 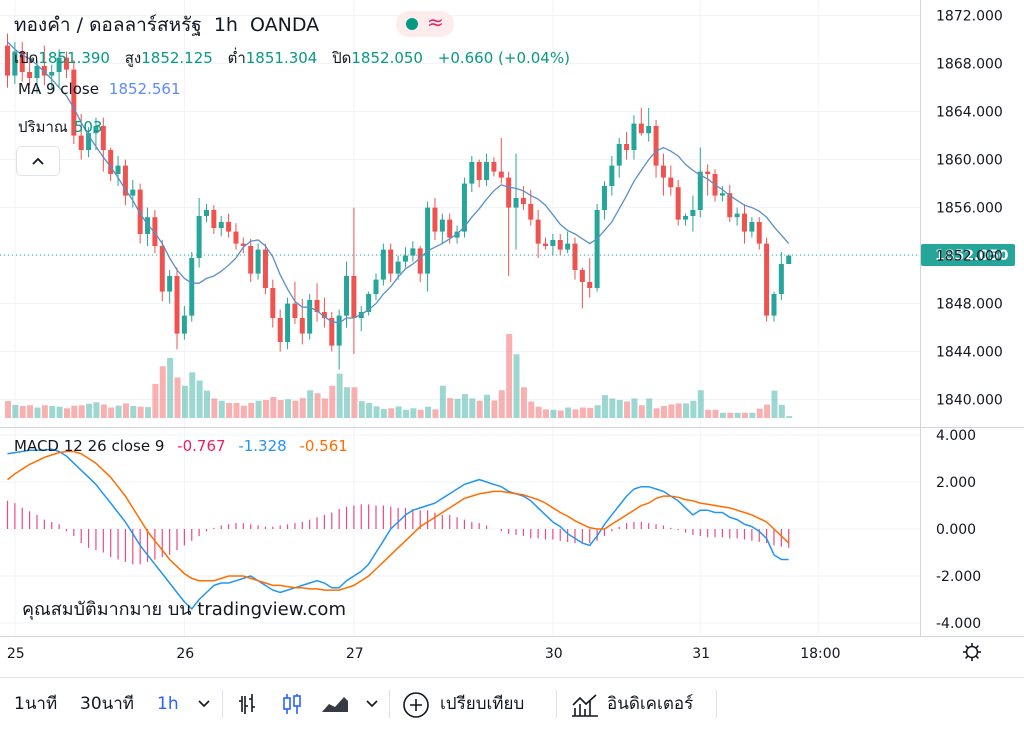 What do you see at coordinates (169, 25) in the screenshot?
I see `symbol-header: ทองคำ / ดอลลาร์สหรัฐ 1h OANDA` at bounding box center [169, 25].